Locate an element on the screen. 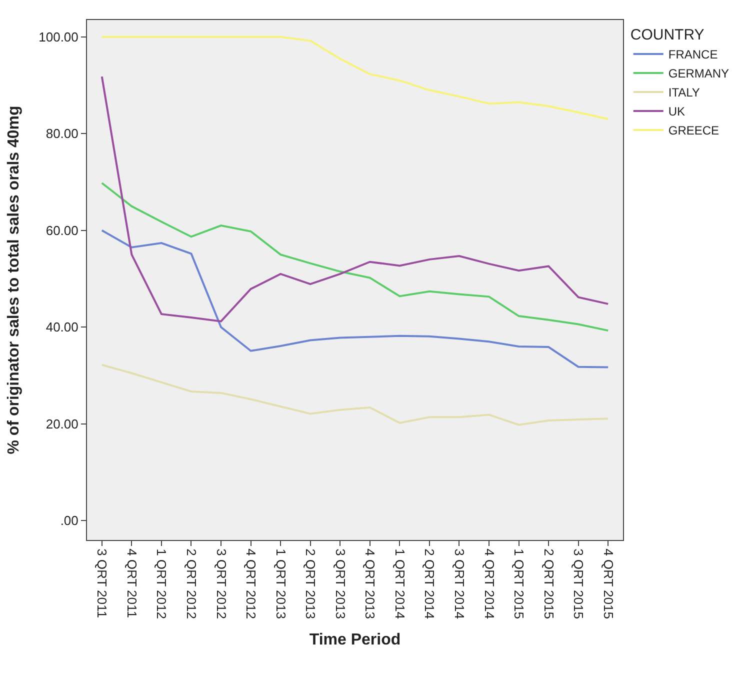  x-tick-label: 3 QRT 2013 is located at coordinates (340, 583).